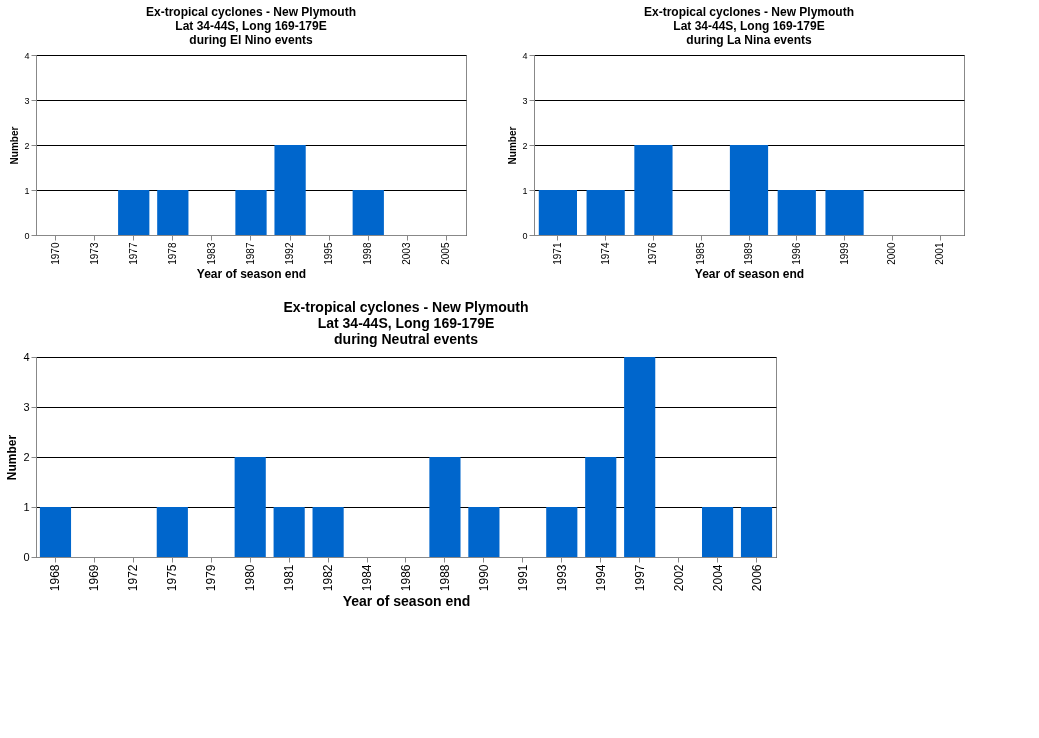 The image size is (1039, 738). I want to click on x-tick-label: 1983, so click(211, 253).